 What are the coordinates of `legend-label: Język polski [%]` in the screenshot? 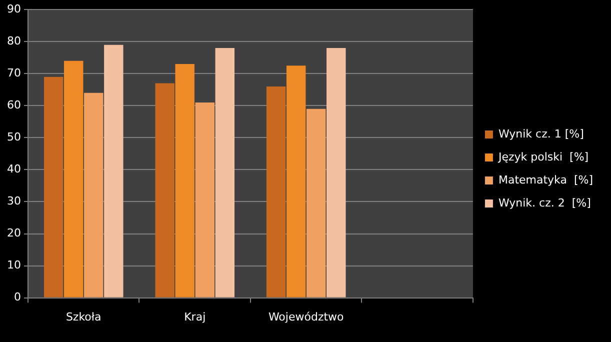 It's located at (543, 157).